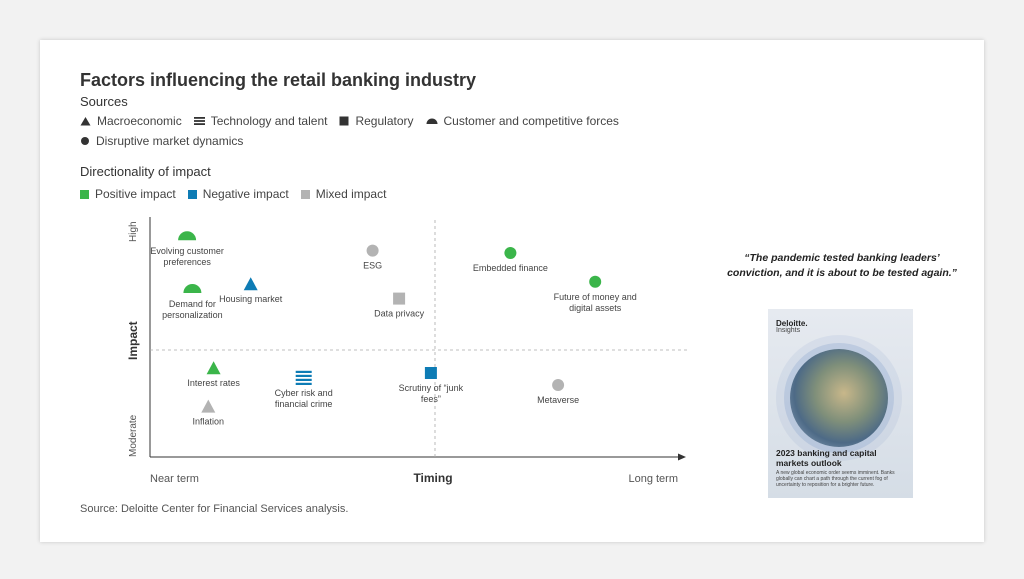 The width and height of the screenshot is (1024, 579). What do you see at coordinates (682, 457) in the screenshot?
I see `x-axis-arrow` at bounding box center [682, 457].